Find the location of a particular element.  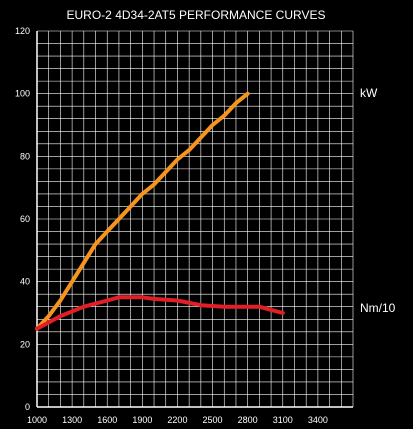

y-tick-label: 0 is located at coordinates (27, 407).